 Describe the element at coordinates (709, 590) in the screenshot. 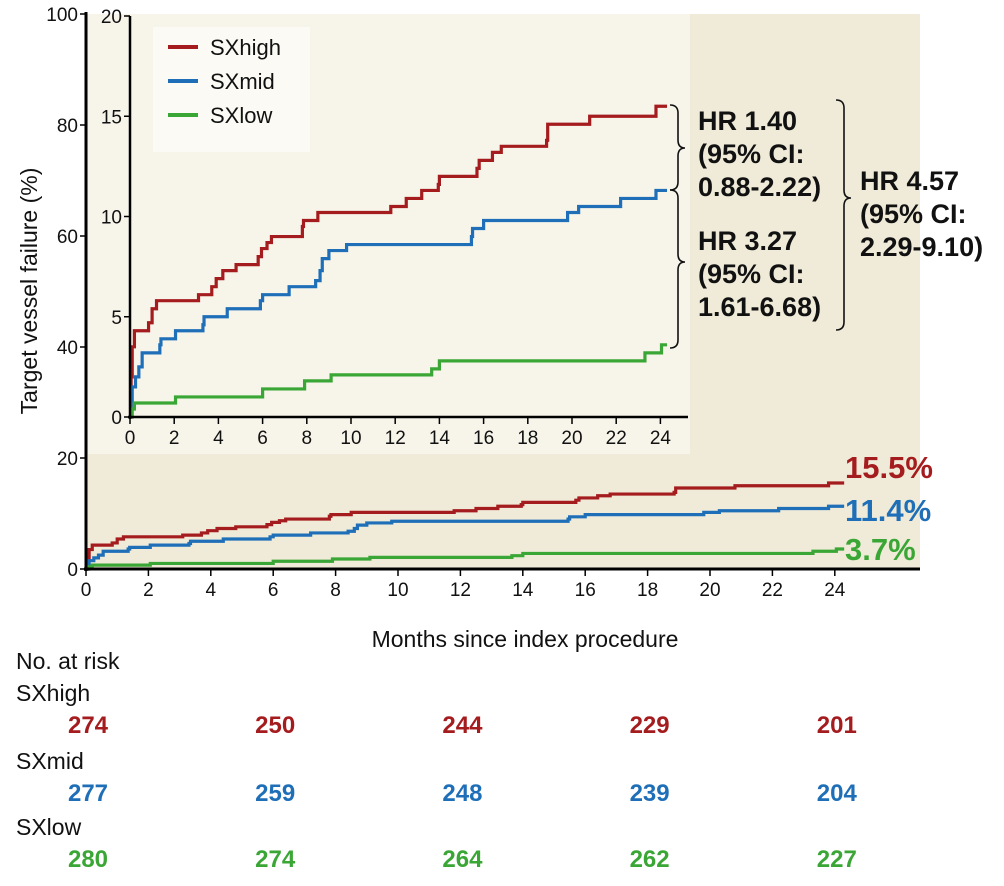

I see `x-tick-label-main: 20` at that location.